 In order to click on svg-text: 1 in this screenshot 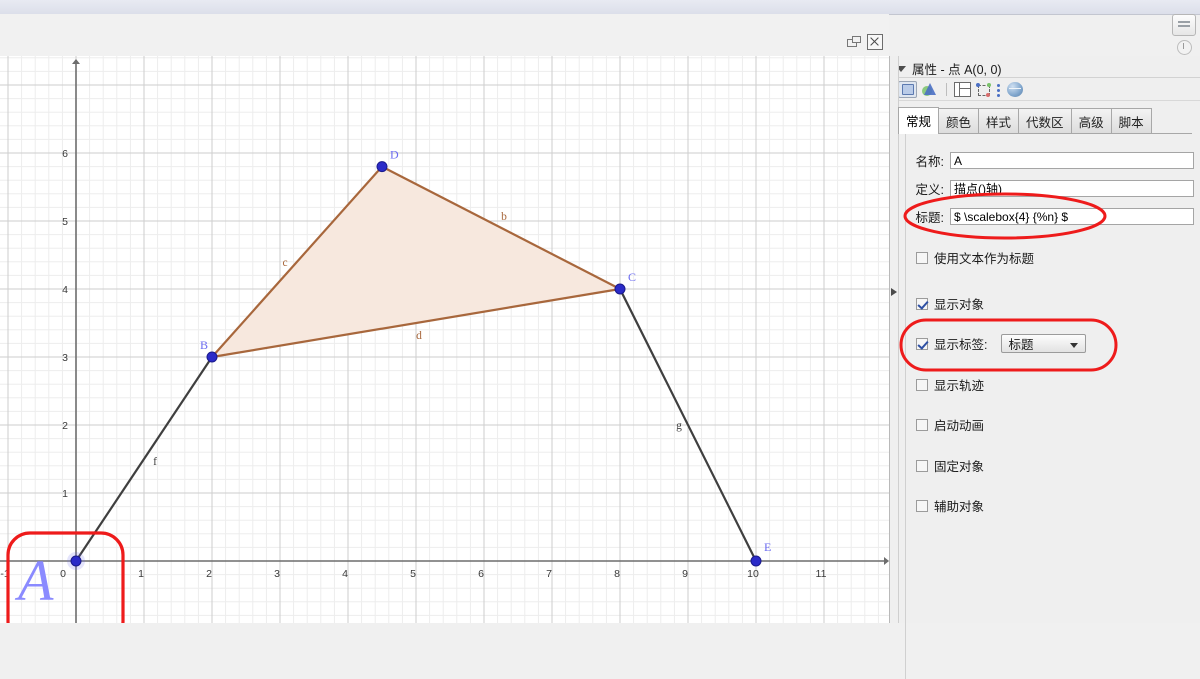, I will do `click(65, 494)`.